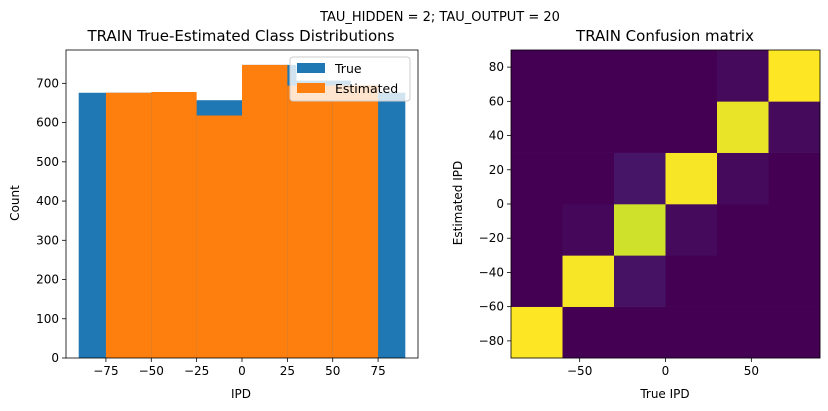  What do you see at coordinates (366, 88) in the screenshot?
I see `legend-label-estimated: Estimated` at bounding box center [366, 88].